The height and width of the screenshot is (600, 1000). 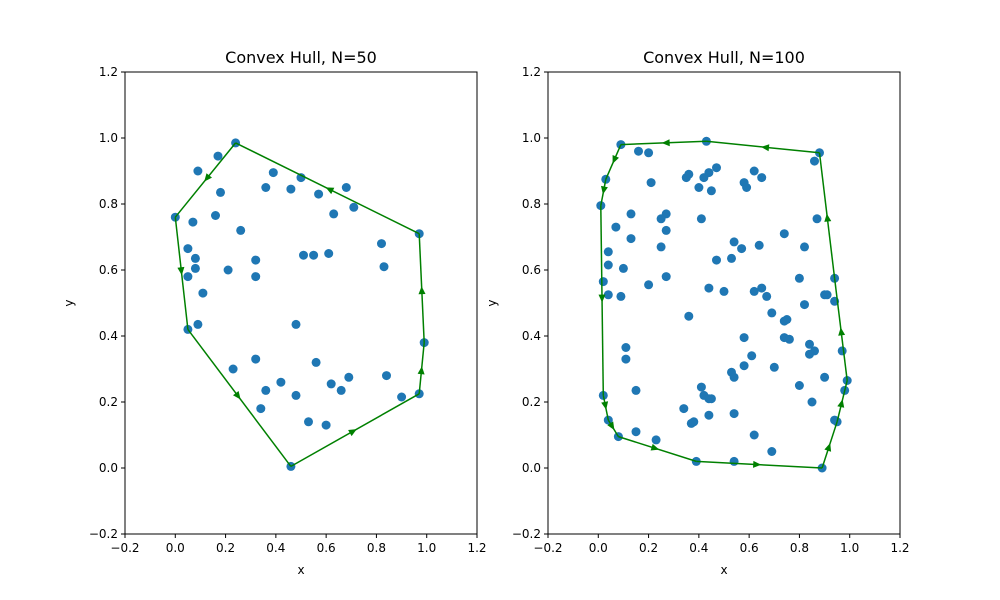 I want to click on y-tick-label: 0.6, so click(x=108, y=270).